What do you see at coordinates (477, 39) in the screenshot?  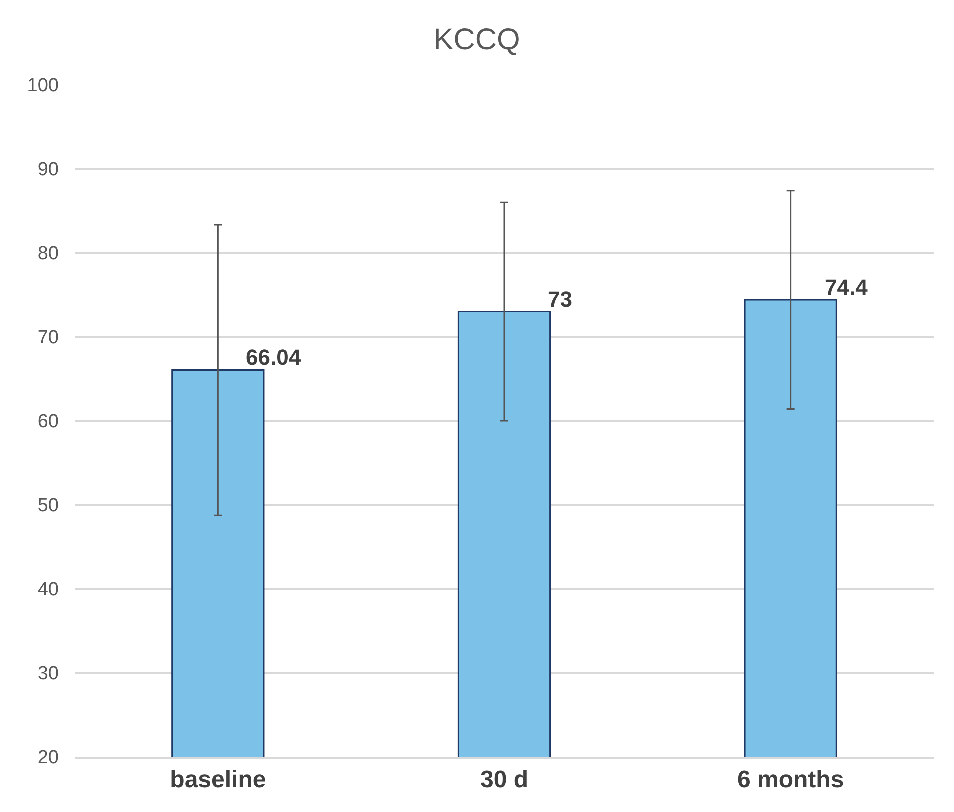 I see `chart-title: KCCQ` at bounding box center [477, 39].